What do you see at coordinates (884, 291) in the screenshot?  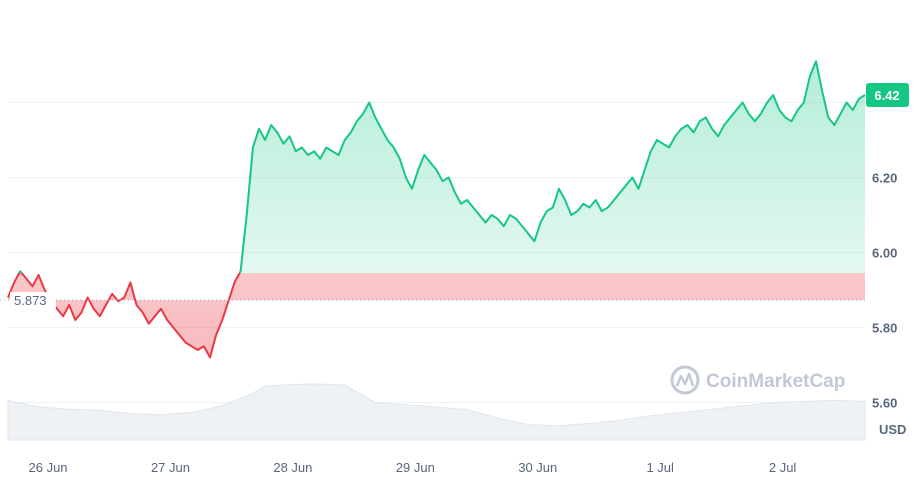 I see `y-axis-ticks: 6.20 6.00 5.80 5.60` at bounding box center [884, 291].